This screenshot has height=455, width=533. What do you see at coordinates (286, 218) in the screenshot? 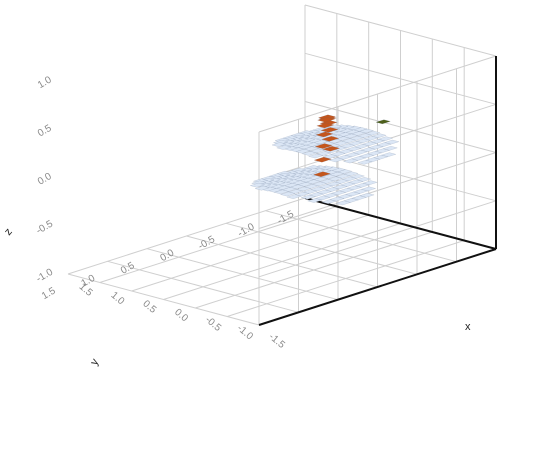
I see `y-tick-label: -1.5` at bounding box center [286, 218].